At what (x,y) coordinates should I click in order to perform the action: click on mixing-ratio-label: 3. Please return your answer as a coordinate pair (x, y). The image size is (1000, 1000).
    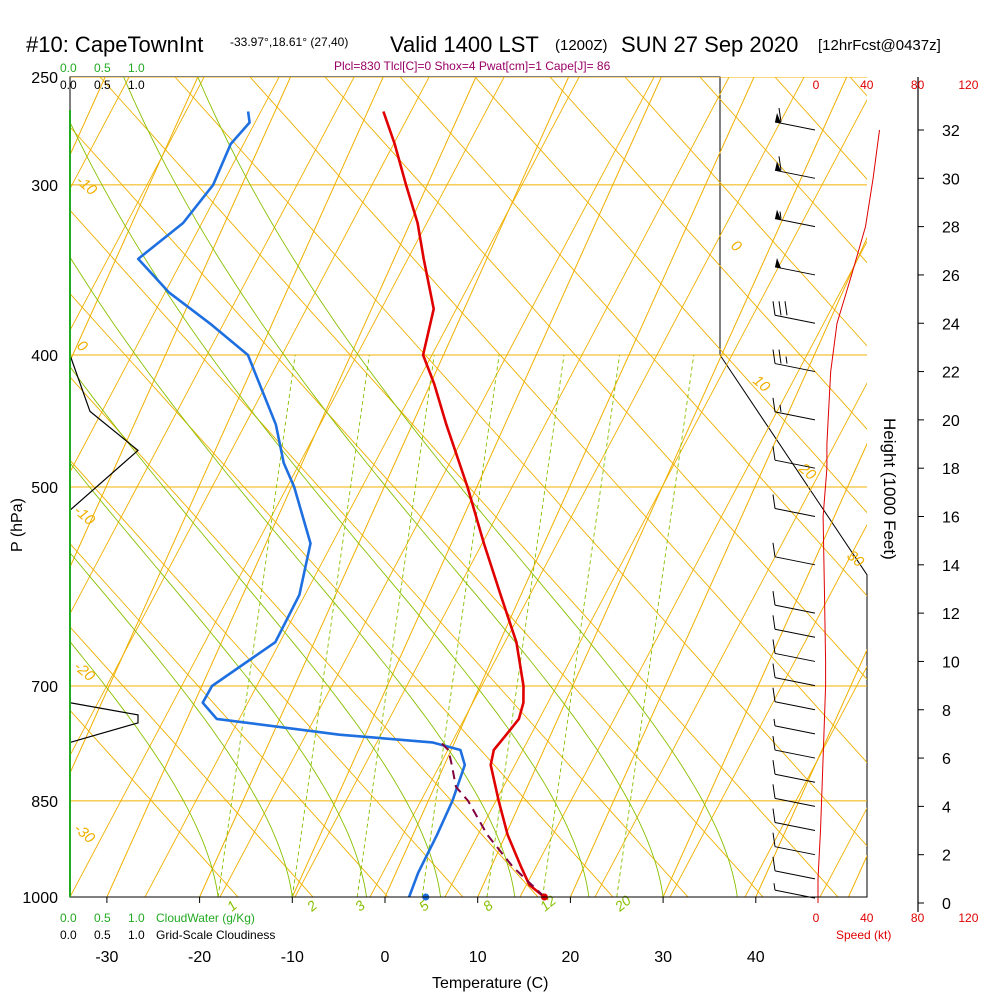
    Looking at the image, I should click on (360, 905).